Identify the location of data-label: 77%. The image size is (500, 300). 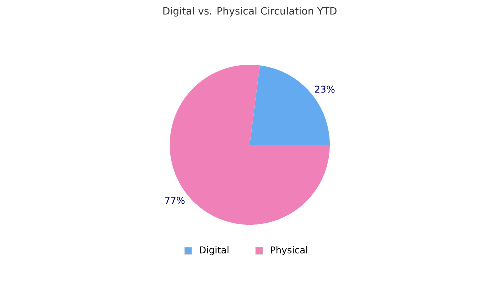
(175, 200).